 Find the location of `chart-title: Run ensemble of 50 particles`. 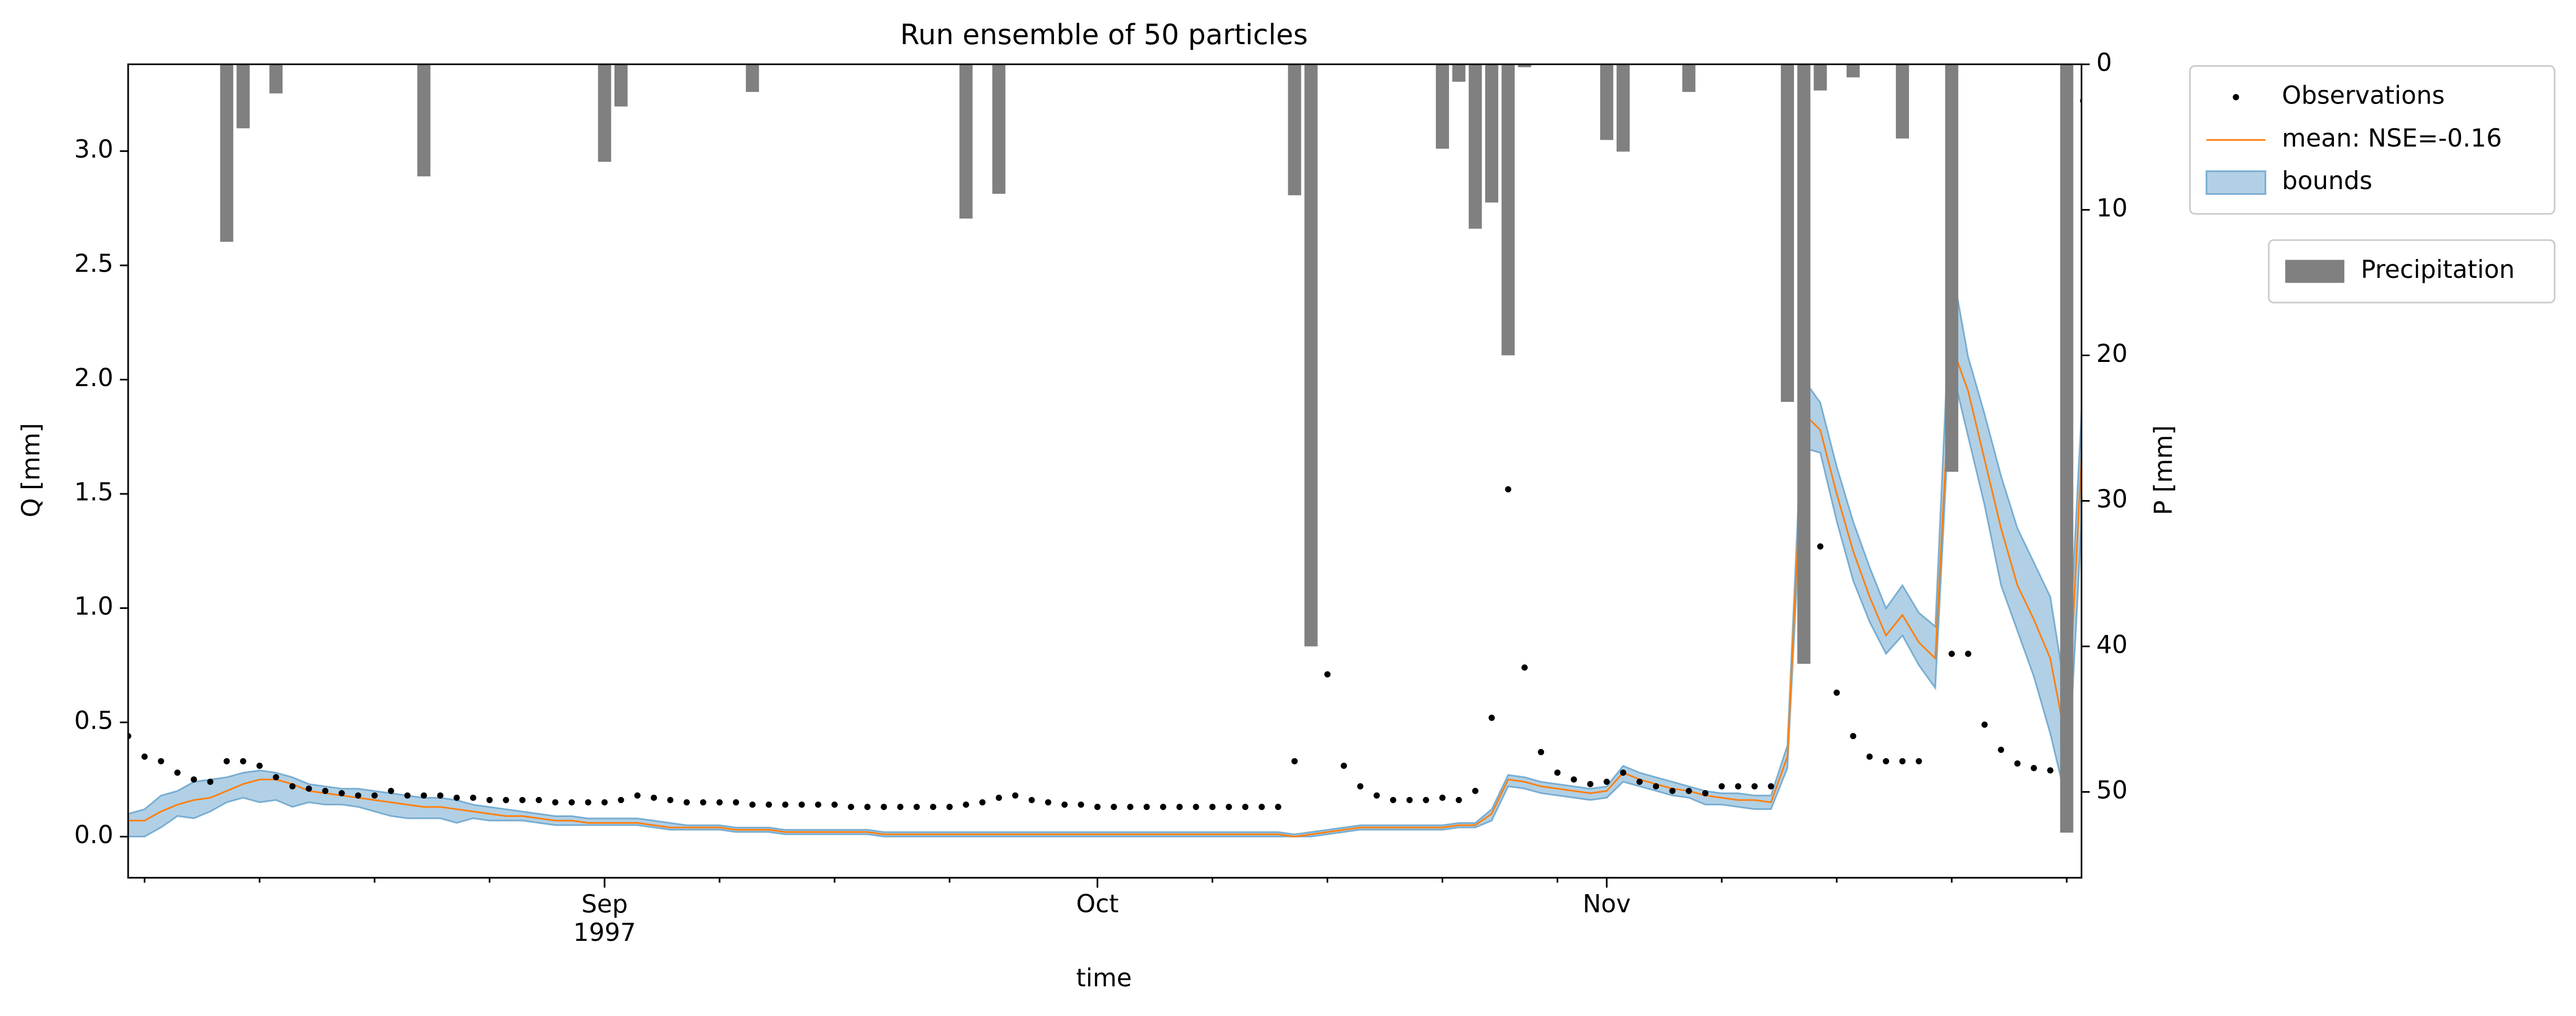

chart-title: Run ensemble of 50 particles is located at coordinates (1104, 35).